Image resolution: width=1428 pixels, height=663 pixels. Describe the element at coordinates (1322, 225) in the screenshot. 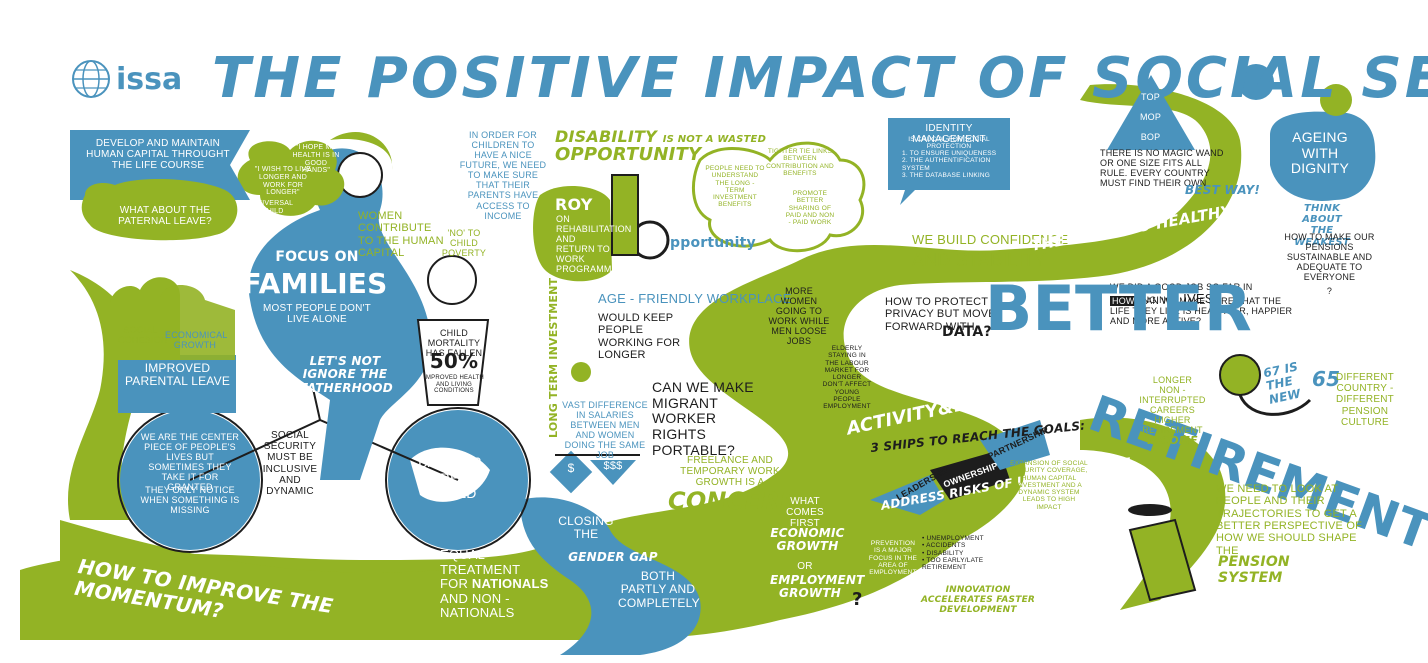

I see `think-weakest: THINK ABOUT THE WEAKEST` at that location.